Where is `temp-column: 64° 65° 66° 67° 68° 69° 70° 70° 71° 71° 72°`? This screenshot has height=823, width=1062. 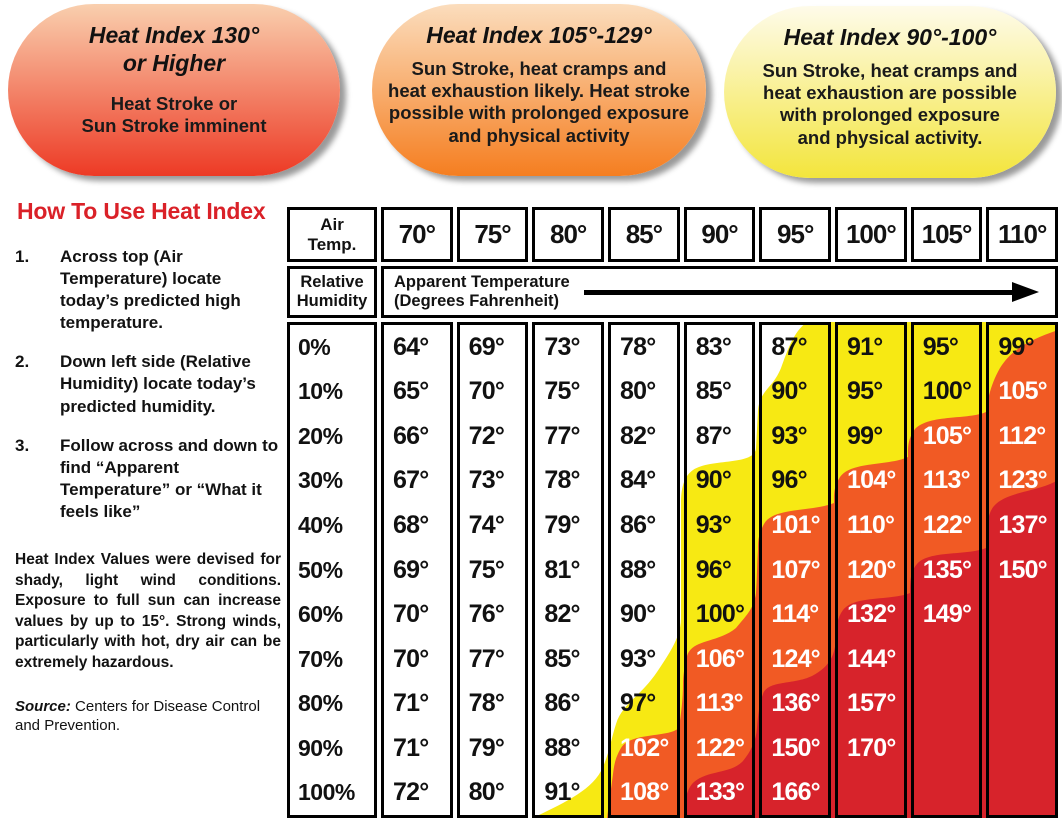
temp-column: 64° 65° 66° 67° 68° 69° 70° 70° 71° 71° 72° is located at coordinates (417, 570).